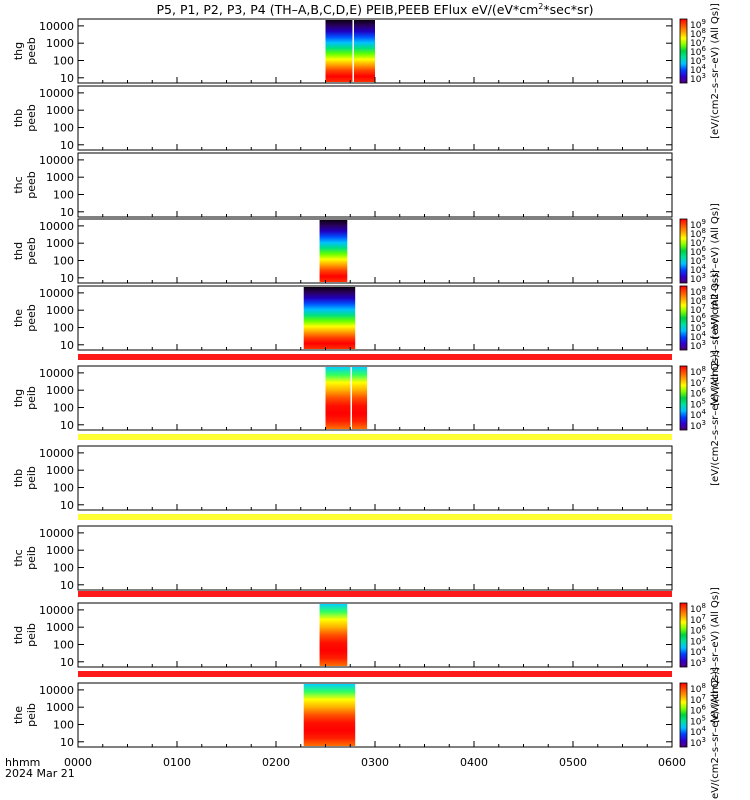 The image size is (750, 800). I want to click on x-axis-date-label: 2024 Mar 21, so click(40, 773).